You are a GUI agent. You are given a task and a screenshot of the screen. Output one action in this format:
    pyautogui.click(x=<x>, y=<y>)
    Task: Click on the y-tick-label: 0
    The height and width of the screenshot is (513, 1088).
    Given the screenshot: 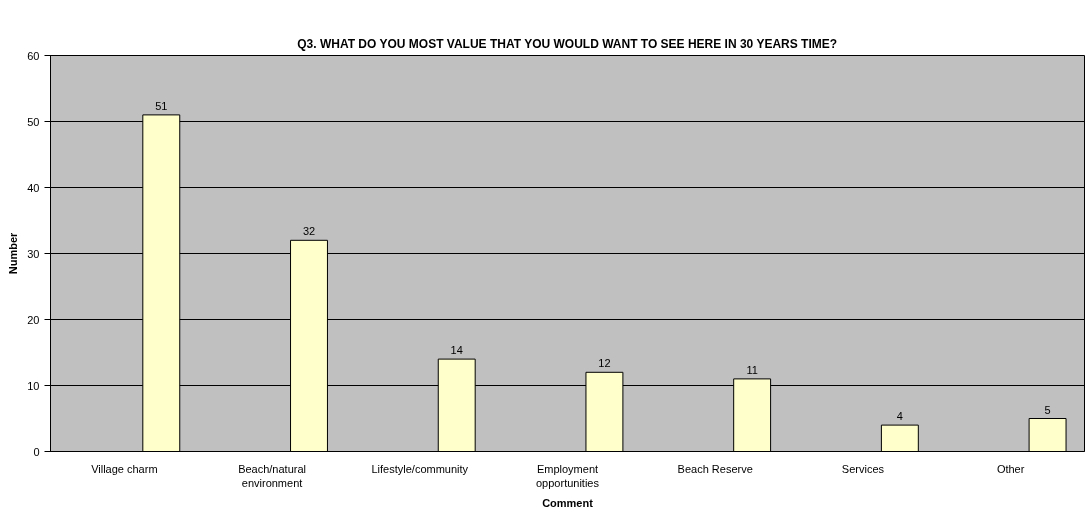 What is the action you would take?
    pyautogui.click(x=36, y=451)
    